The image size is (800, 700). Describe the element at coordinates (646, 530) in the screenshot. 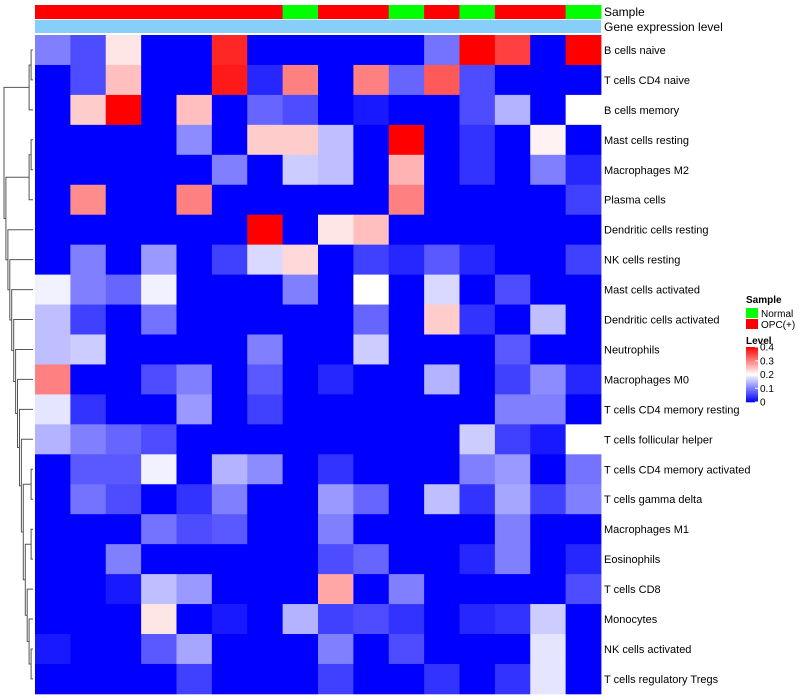

I see `row-label: Macrophages M1` at that location.